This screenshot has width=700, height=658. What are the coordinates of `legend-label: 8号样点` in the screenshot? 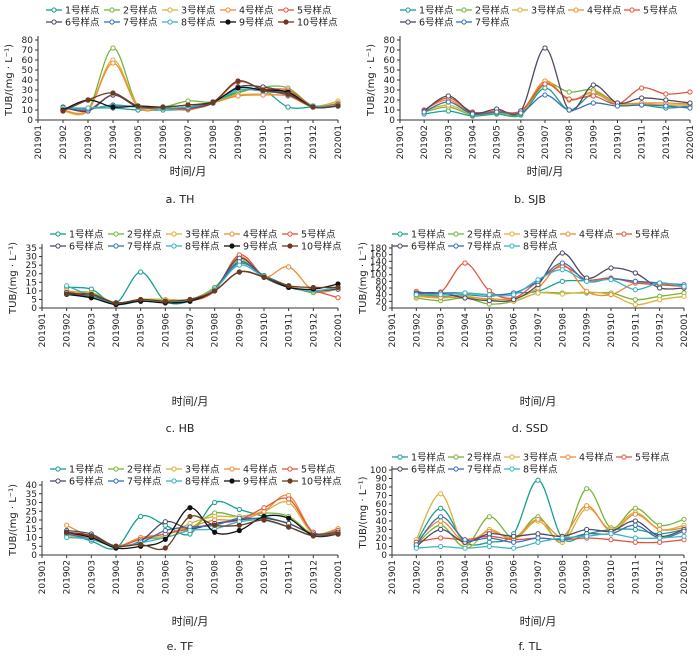 It's located at (540, 247).